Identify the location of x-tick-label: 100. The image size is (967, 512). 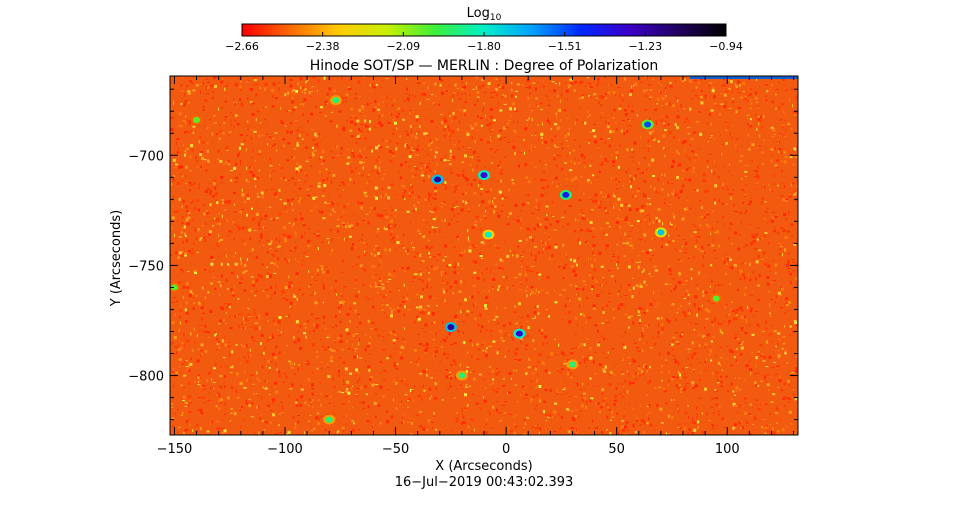
(727, 449).